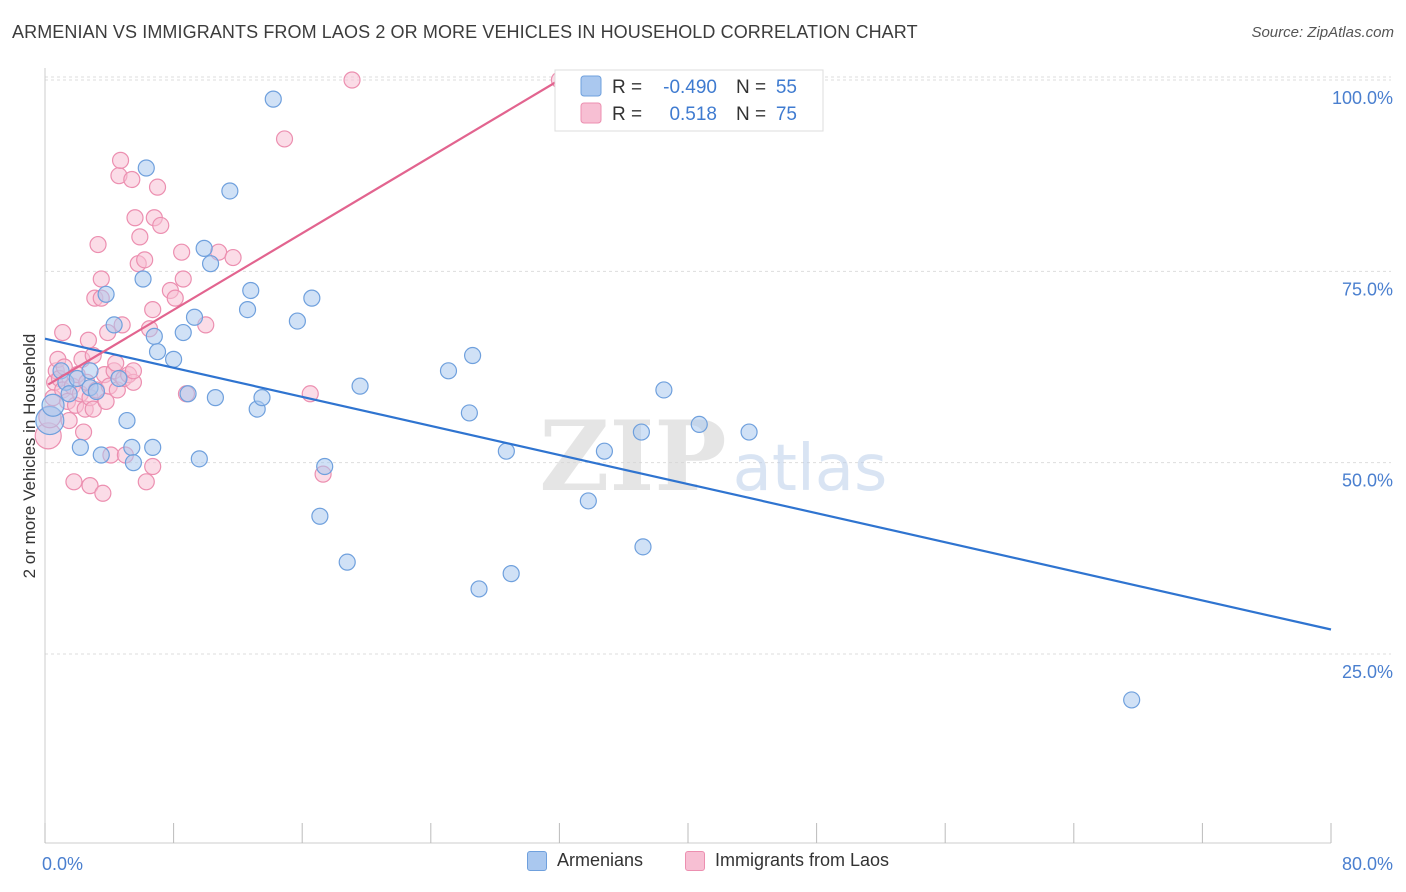 The width and height of the screenshot is (1406, 892). Describe the element at coordinates (591, 113) in the screenshot. I see `legend-swatch-laos` at that location.